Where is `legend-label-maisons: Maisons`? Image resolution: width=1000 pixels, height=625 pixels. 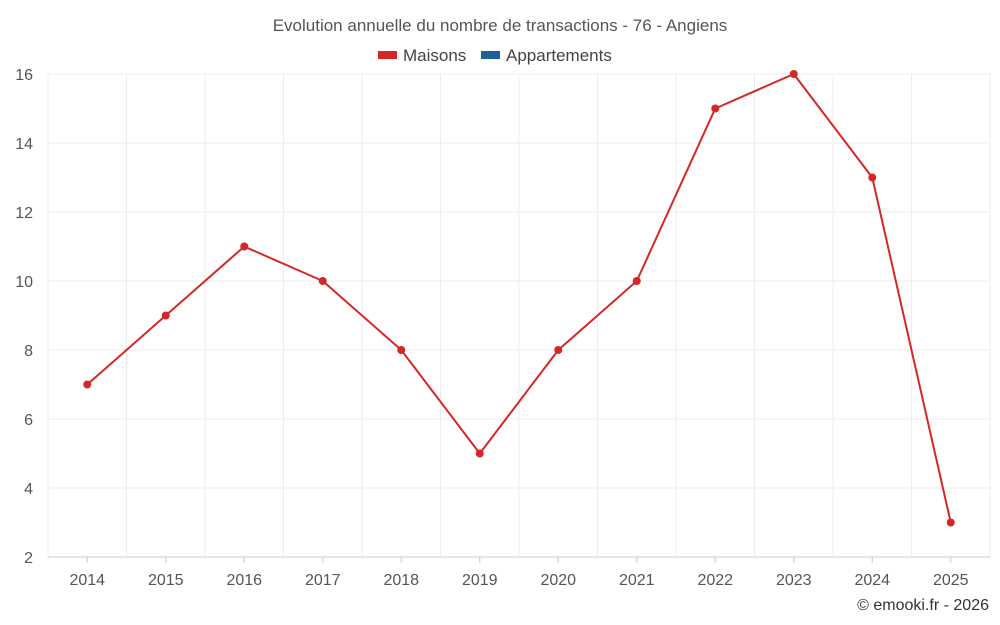
legend-label-maisons: Maisons is located at coordinates (434, 55).